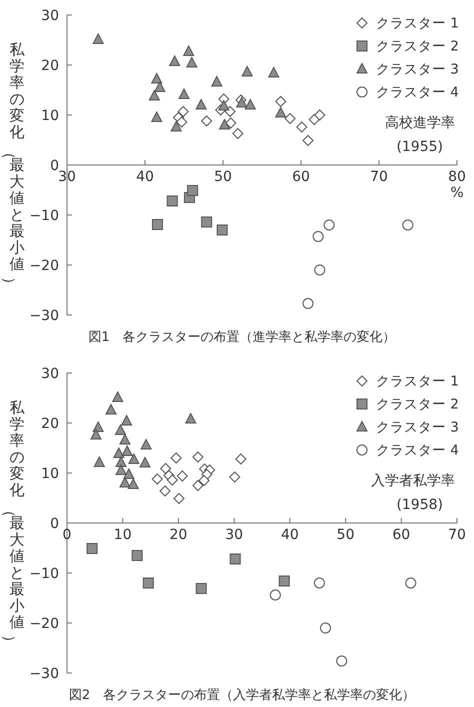 This screenshot has width=474, height=707. Describe the element at coordinates (123, 535) in the screenshot. I see `x-tick-label: 10` at that location.